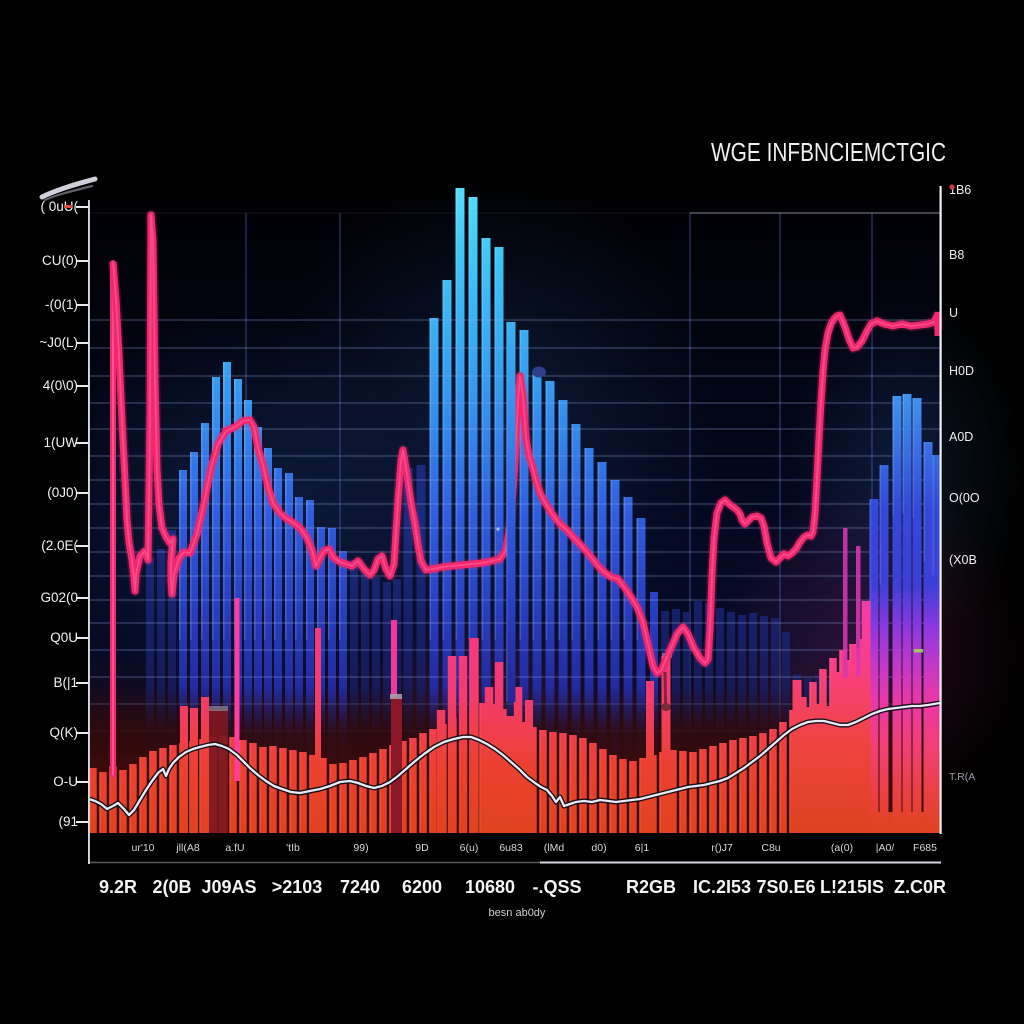 Image resolution: width=1024 pixels, height=1024 pixels. I want to click on svg-text: (2.0E(, so click(59, 545).